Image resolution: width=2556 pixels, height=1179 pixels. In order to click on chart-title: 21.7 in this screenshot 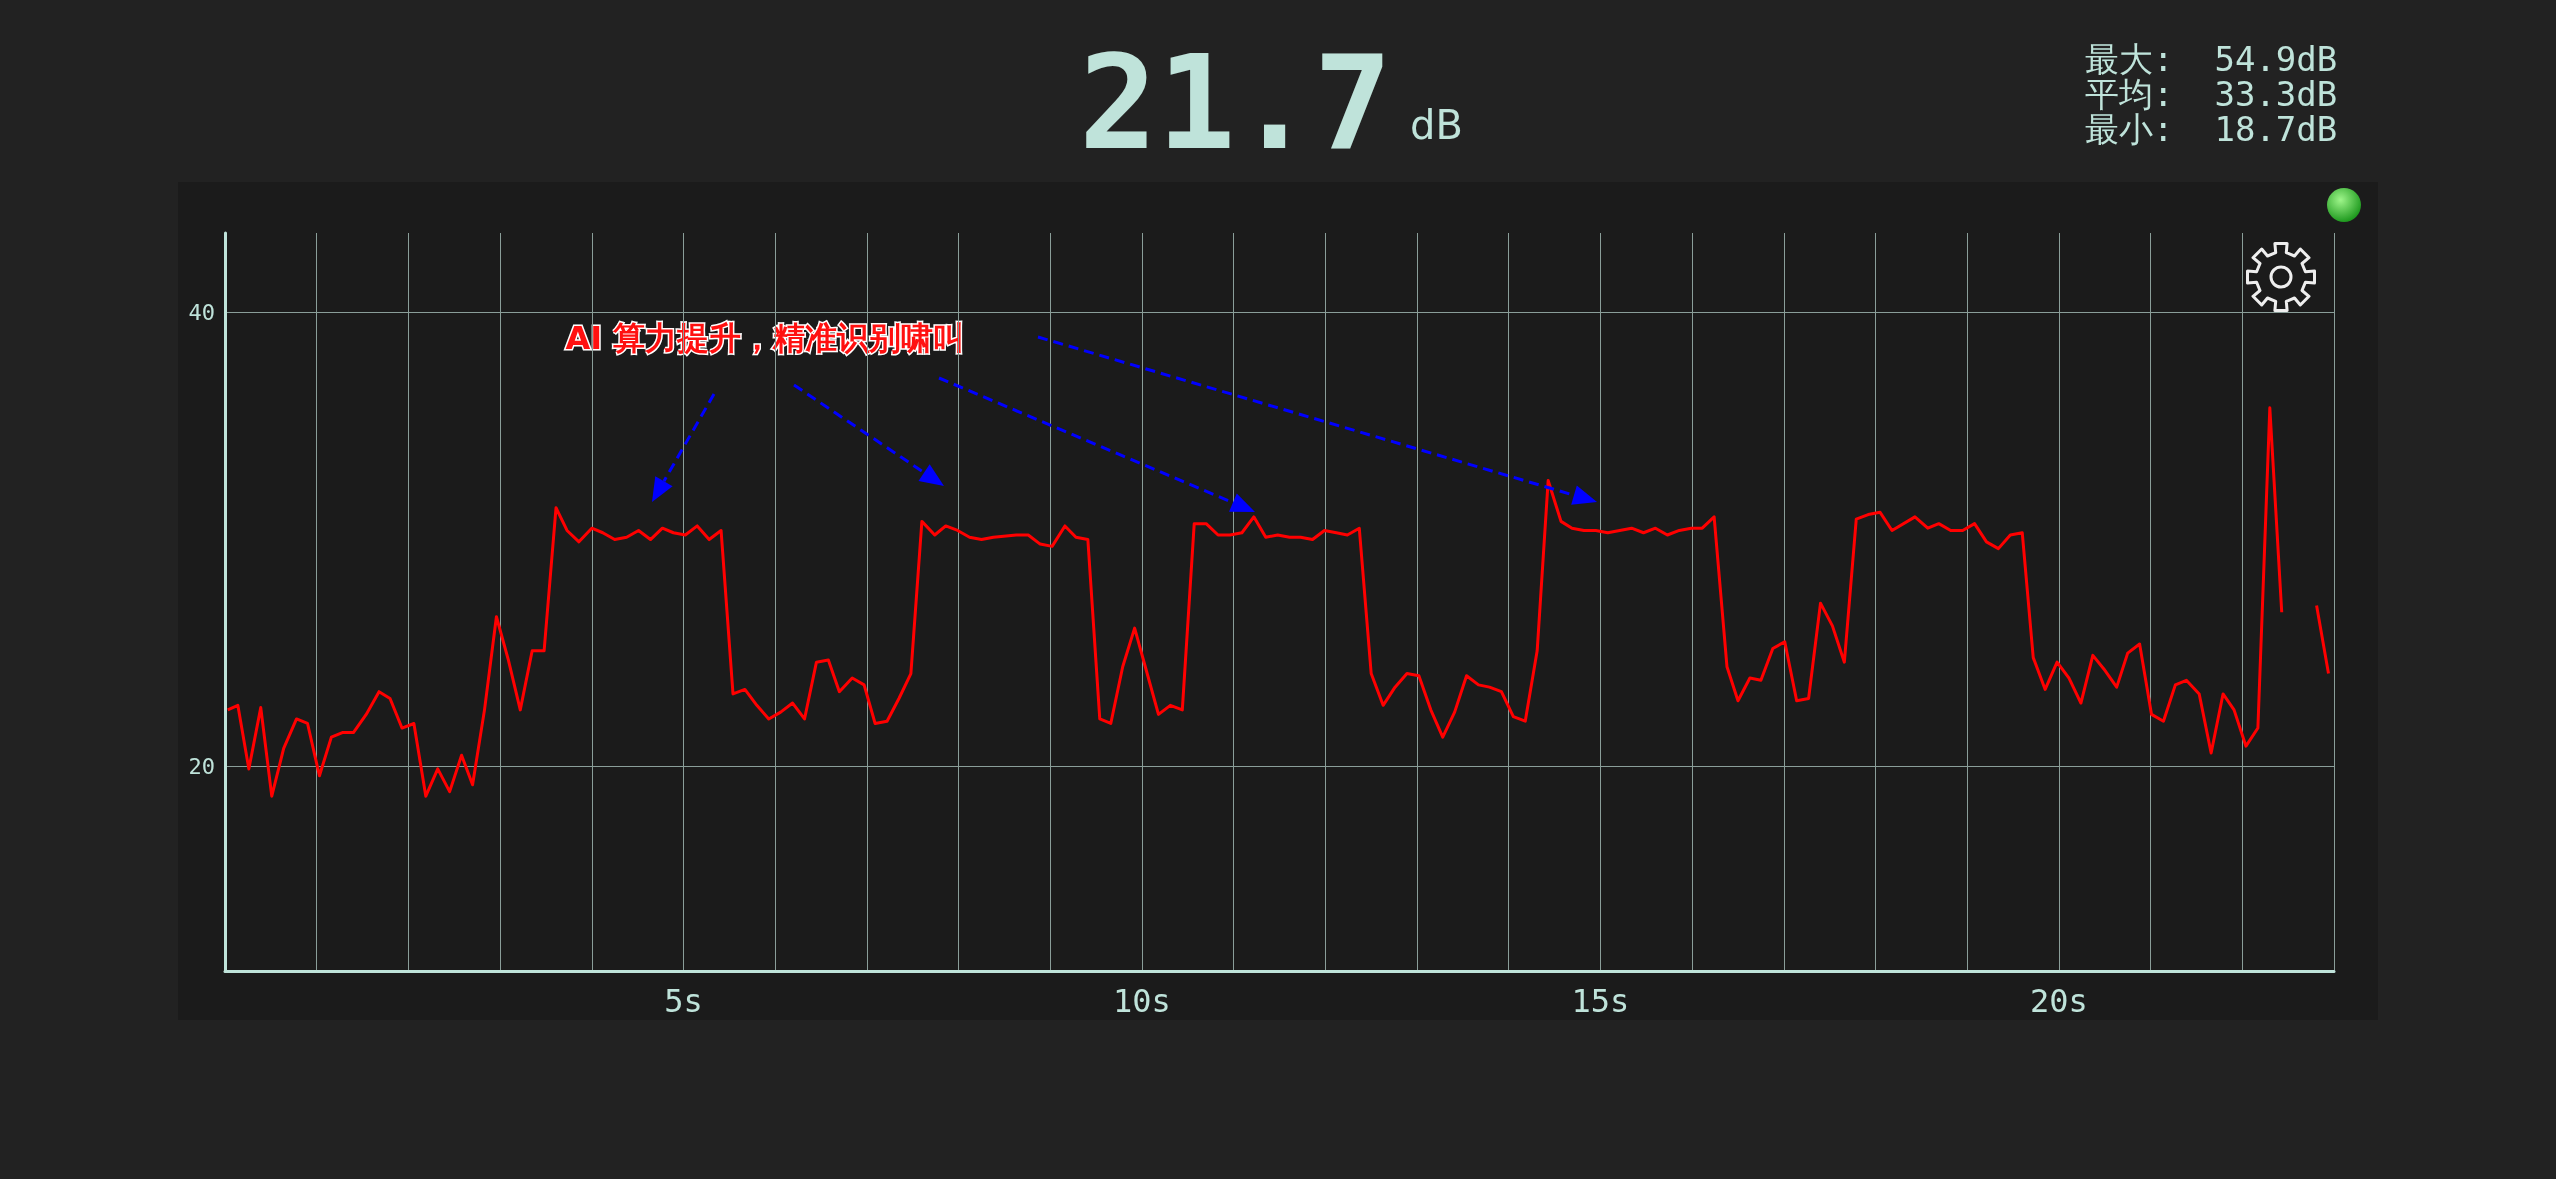, I will do `click(1235, 103)`.